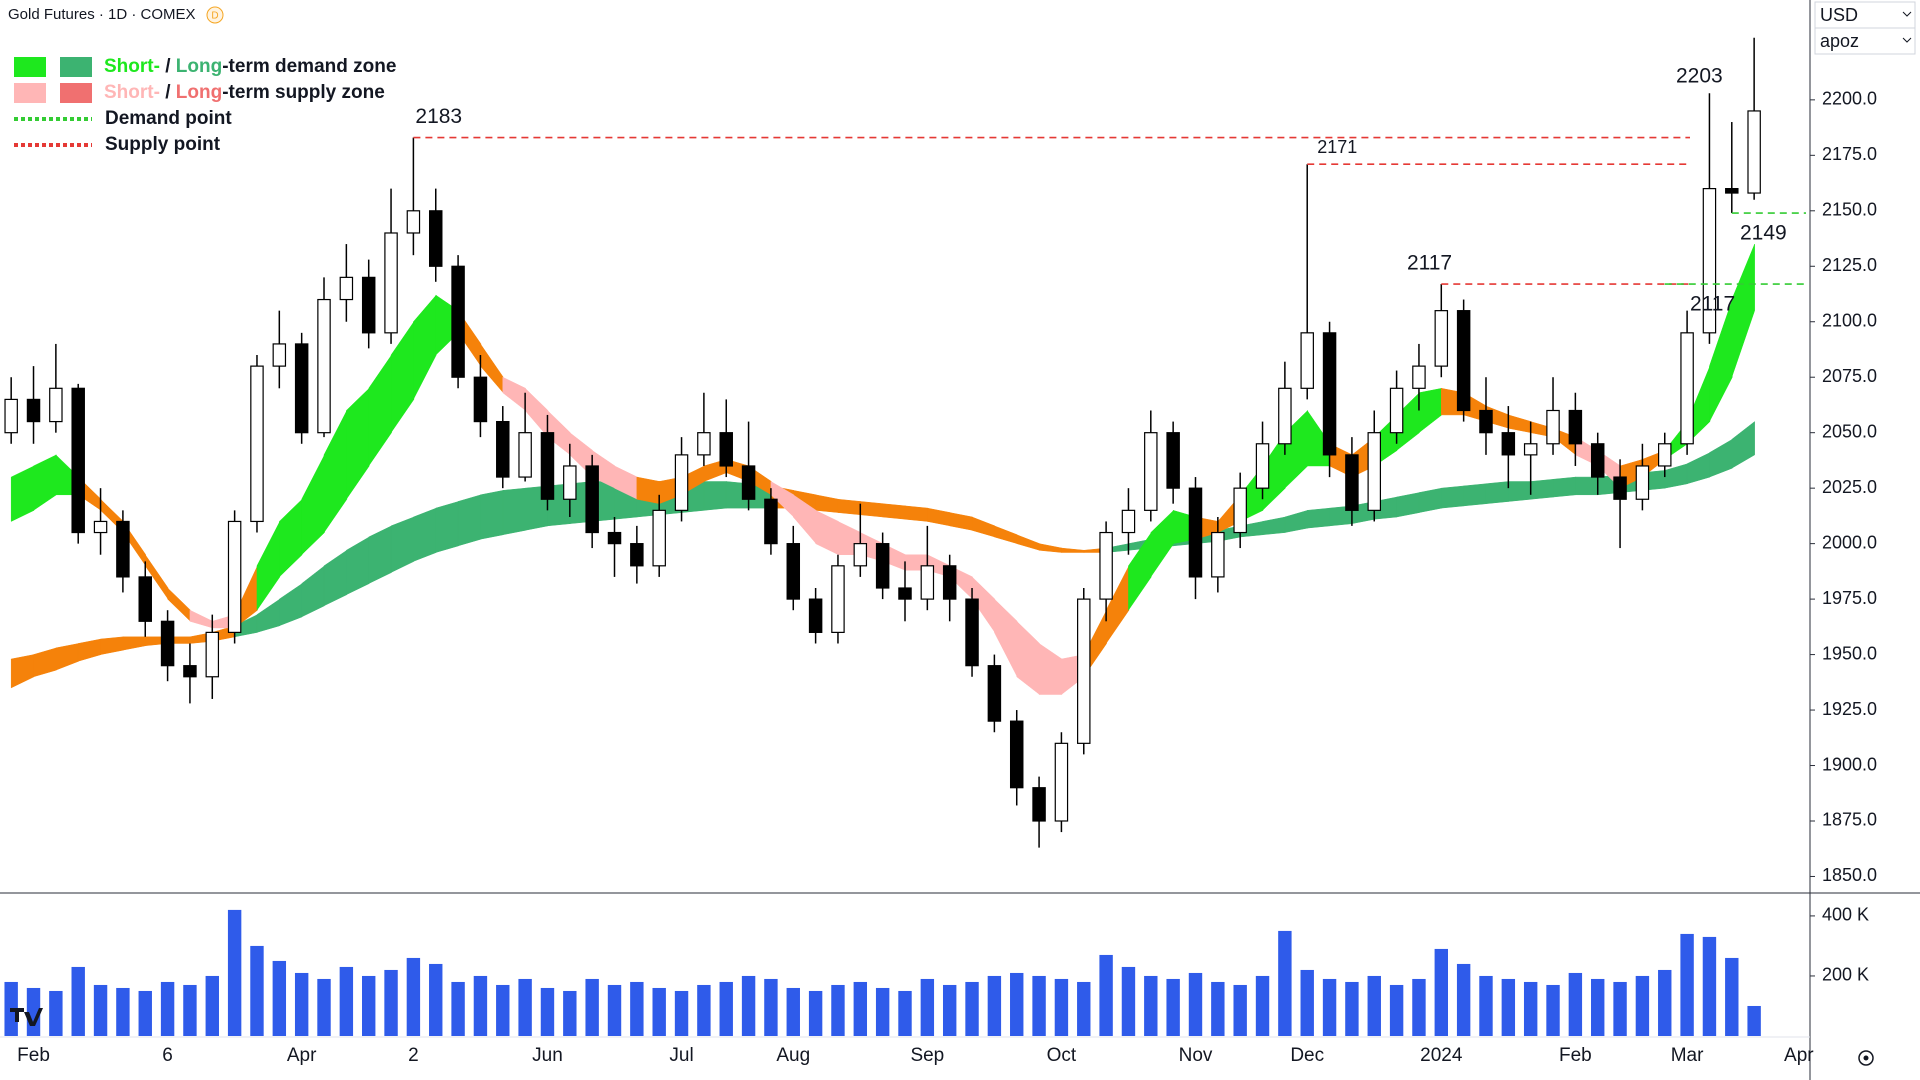 The height and width of the screenshot is (1080, 1920). What do you see at coordinates (199, 92) in the screenshot?
I see `legend-text: Long` at bounding box center [199, 92].